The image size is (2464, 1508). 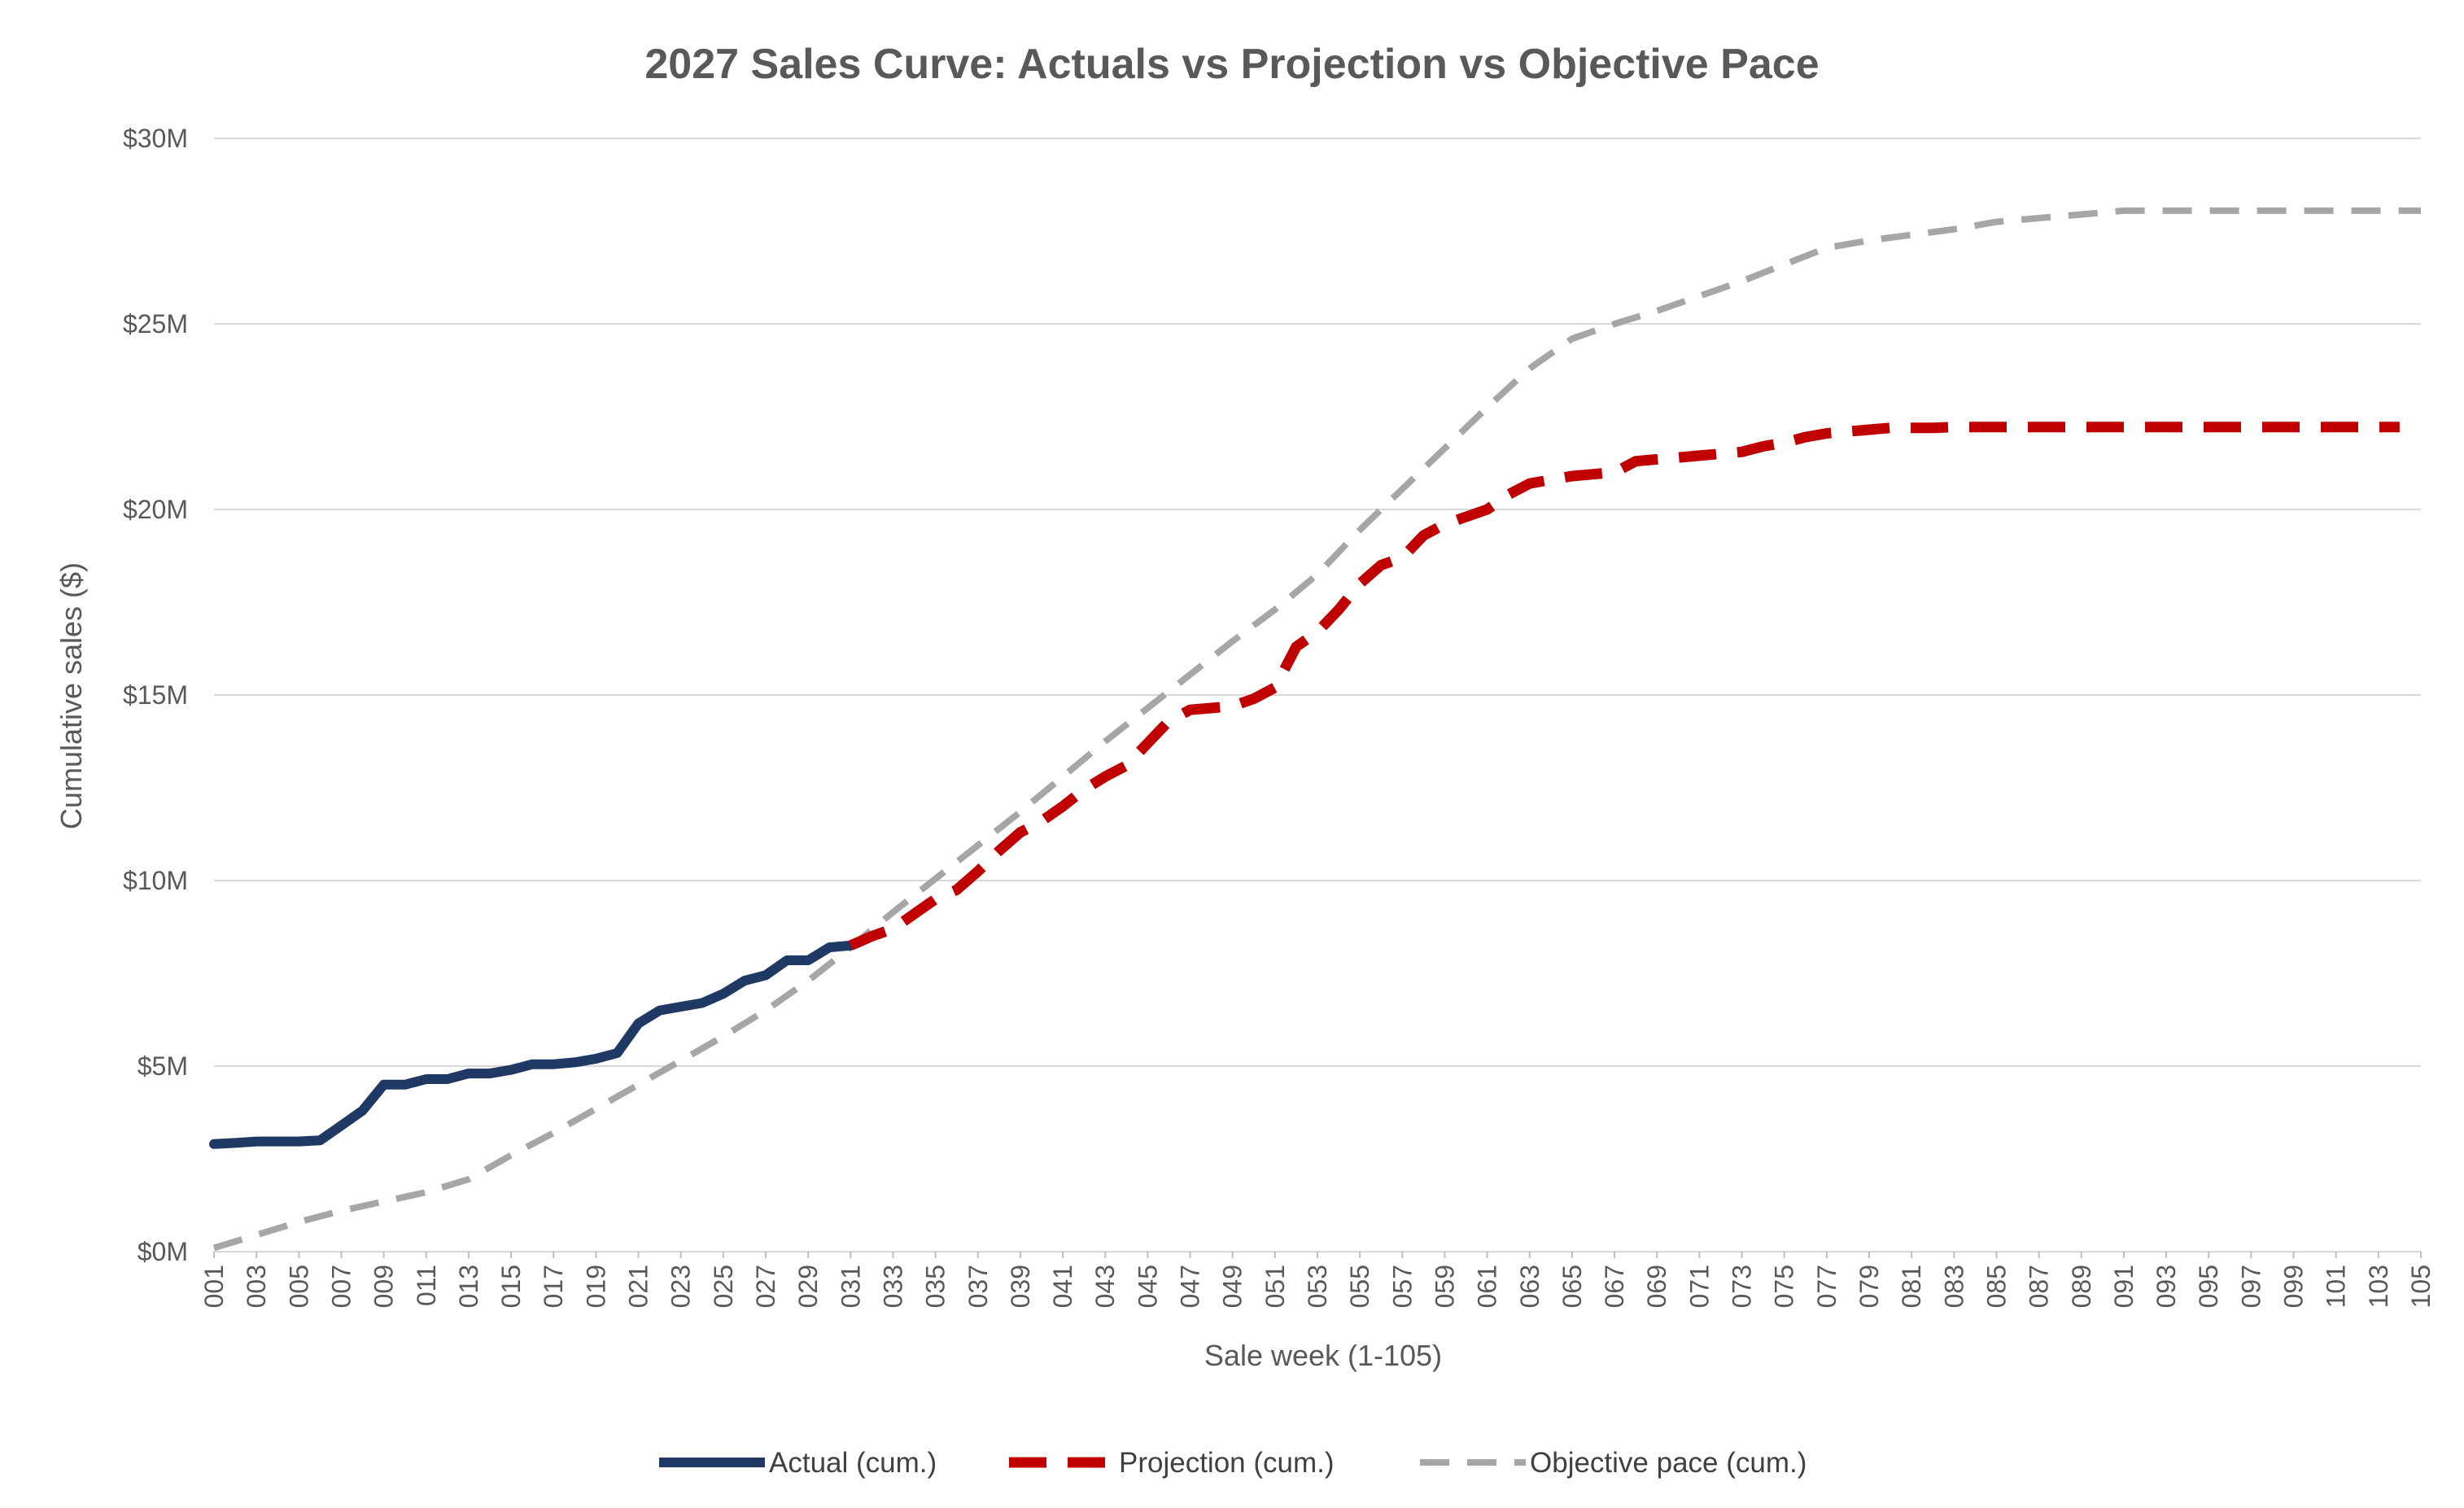 I want to click on x-tick-label: 039, so click(x=1021, y=1286).